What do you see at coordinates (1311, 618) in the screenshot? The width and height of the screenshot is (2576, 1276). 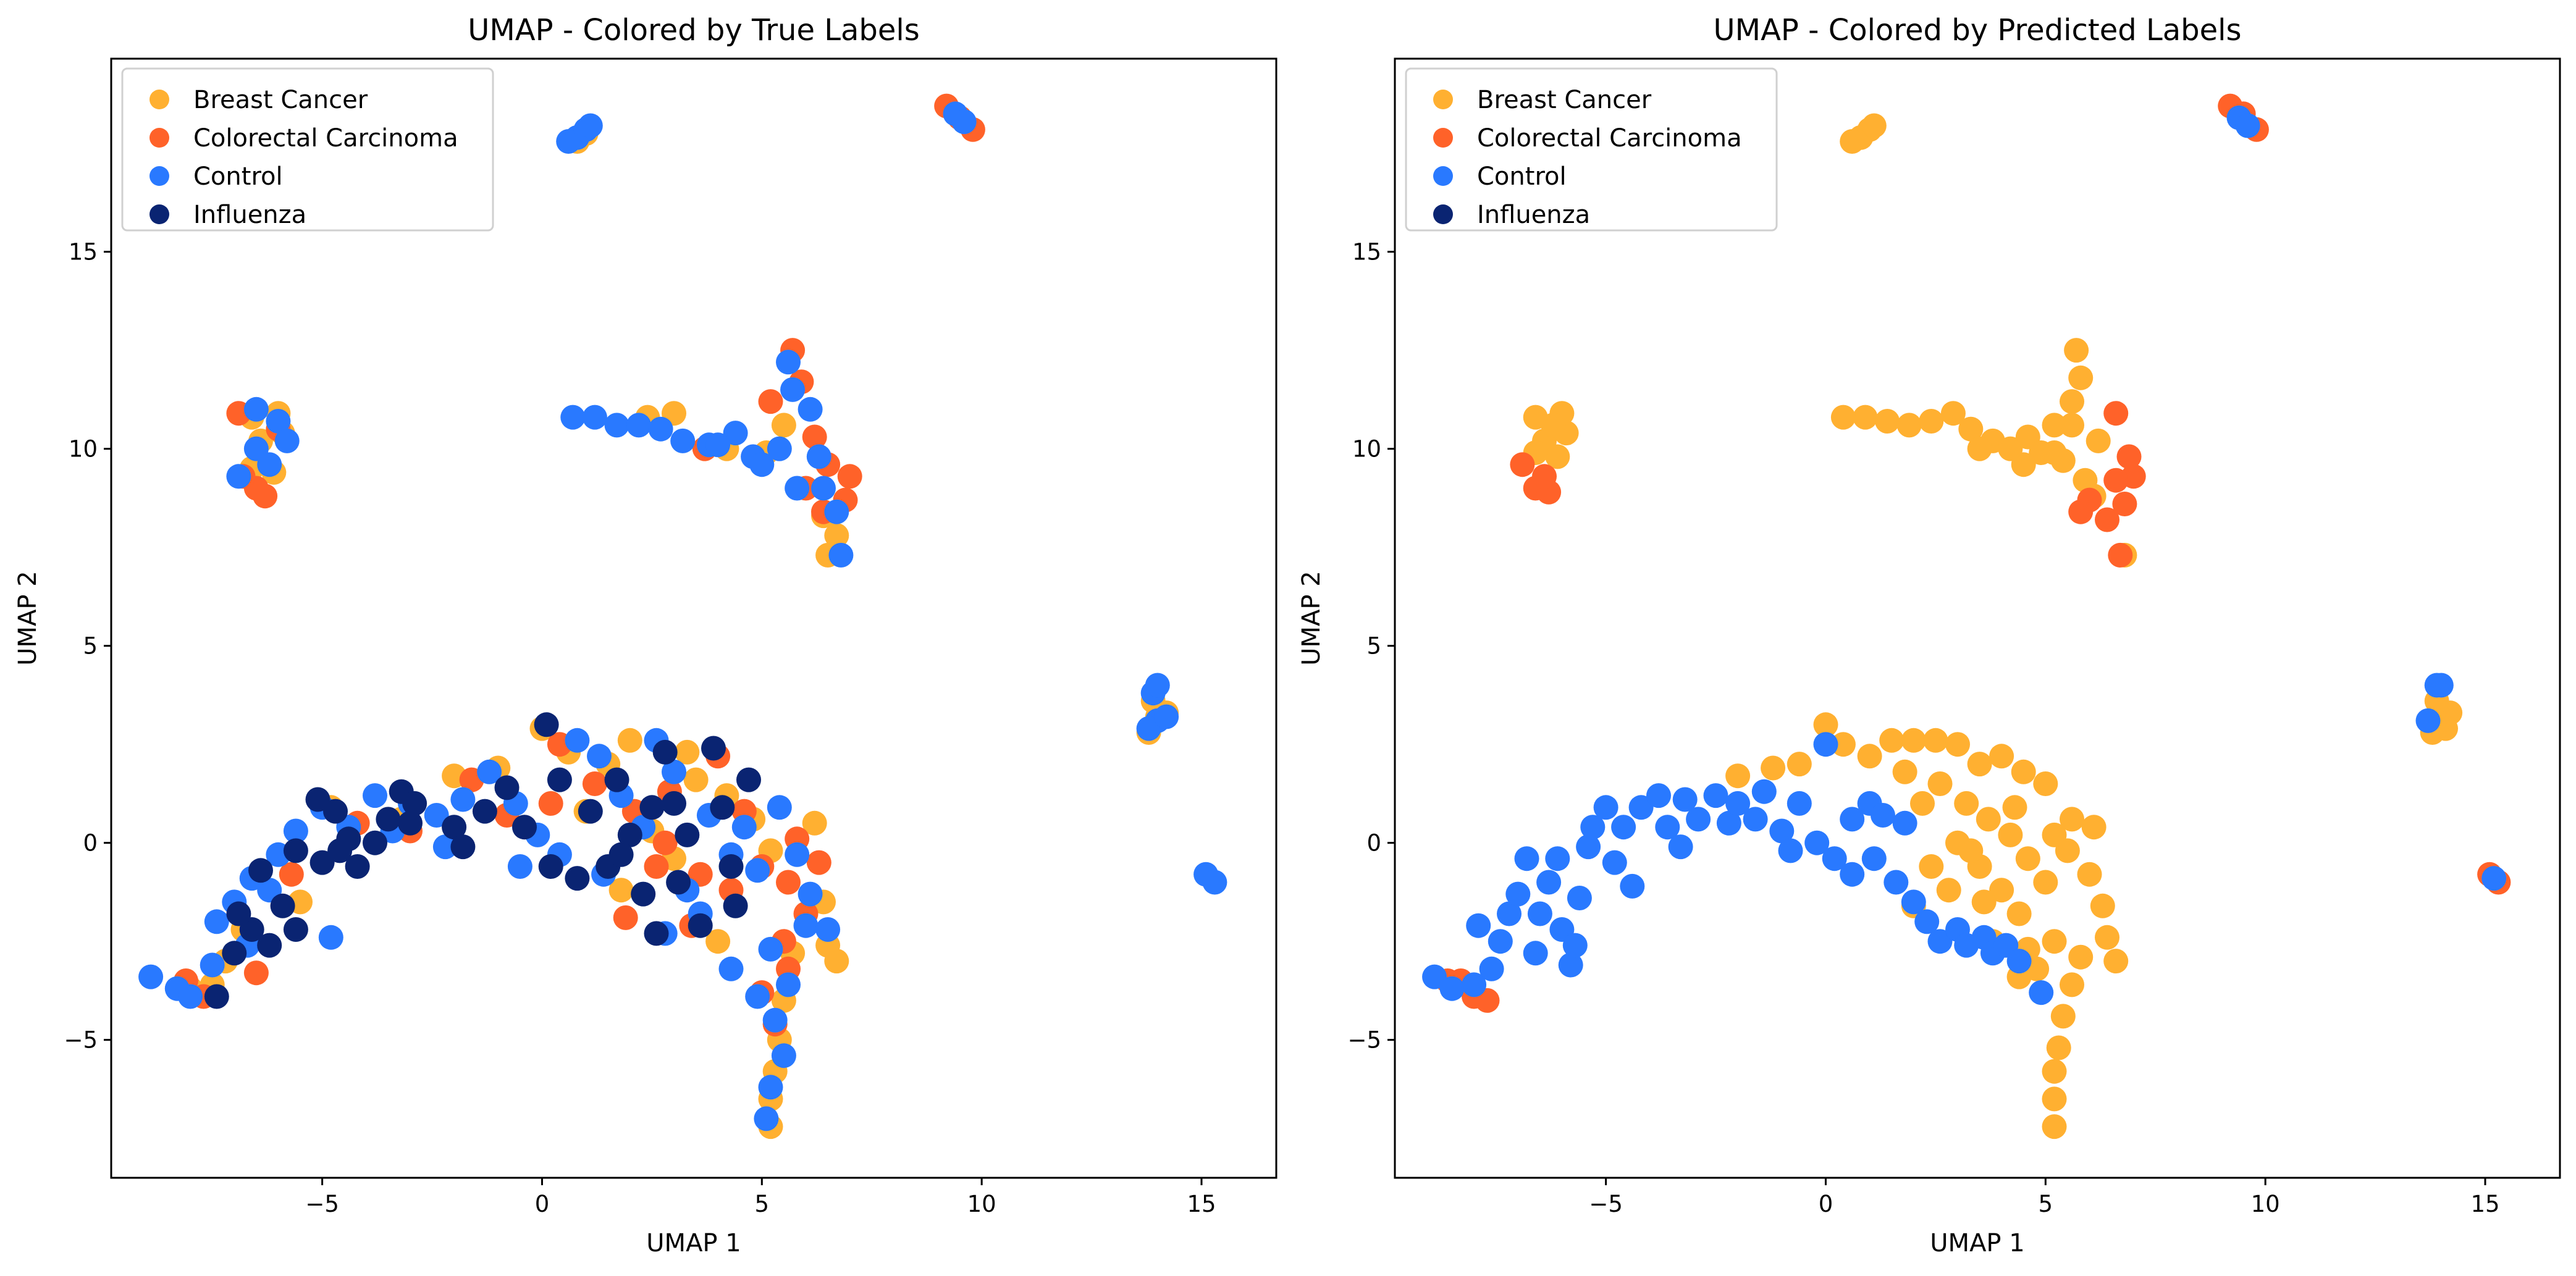 I see `predicted-labels-ylabel: UMAP 2` at bounding box center [1311, 618].